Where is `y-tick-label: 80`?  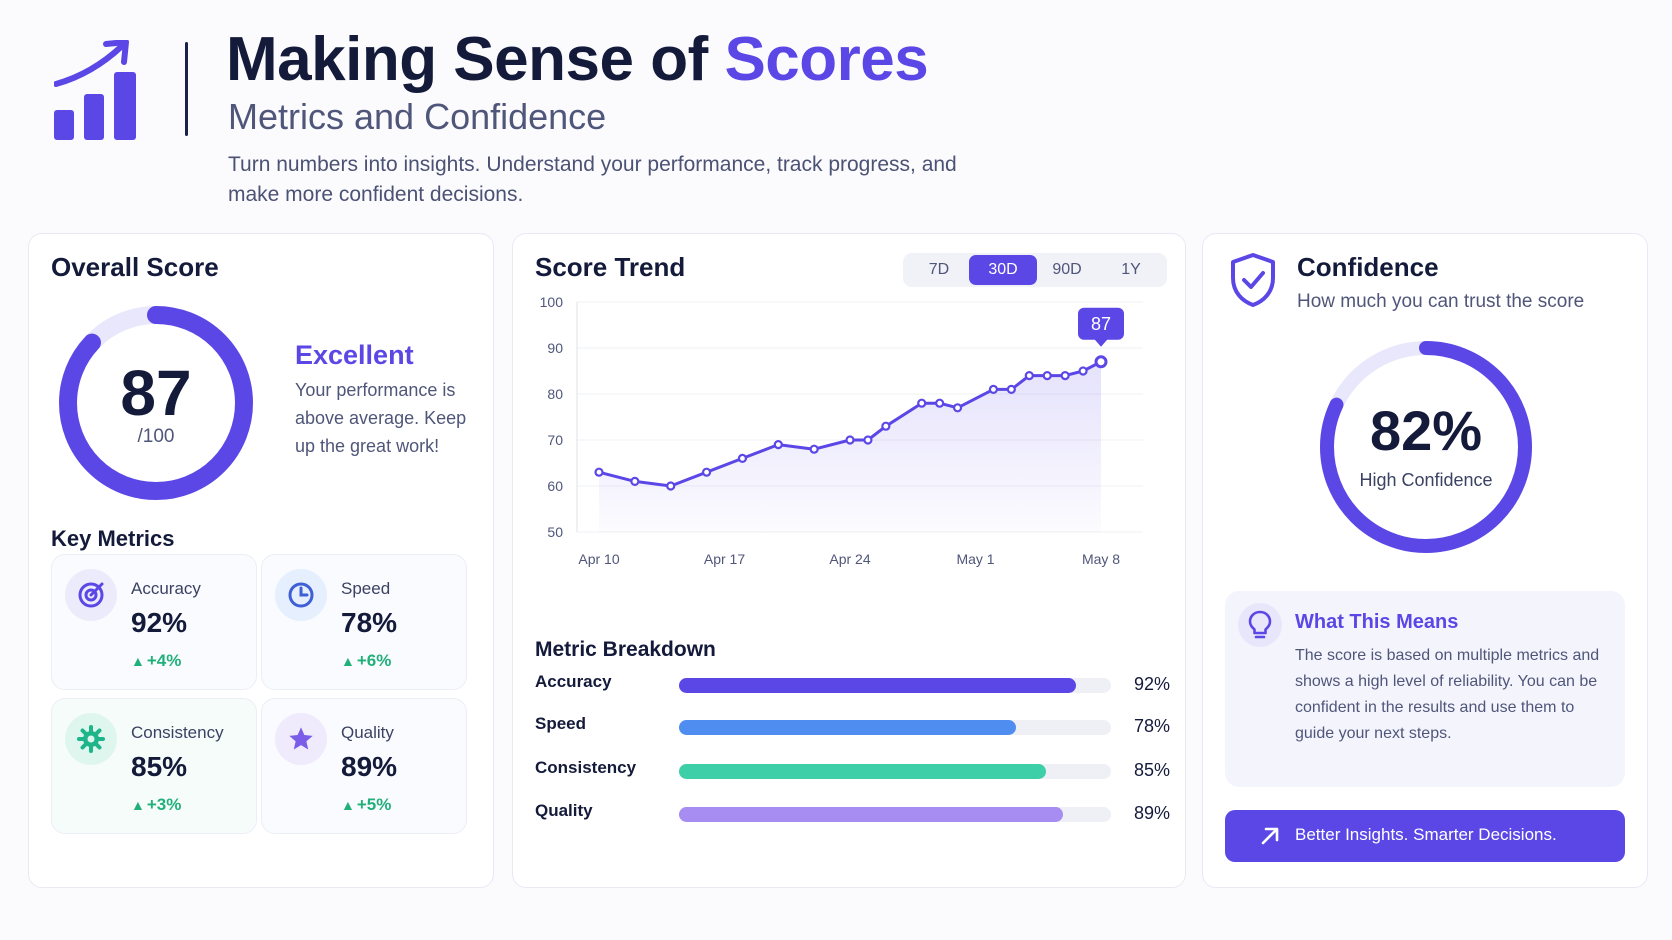 y-tick-label: 80 is located at coordinates (555, 394).